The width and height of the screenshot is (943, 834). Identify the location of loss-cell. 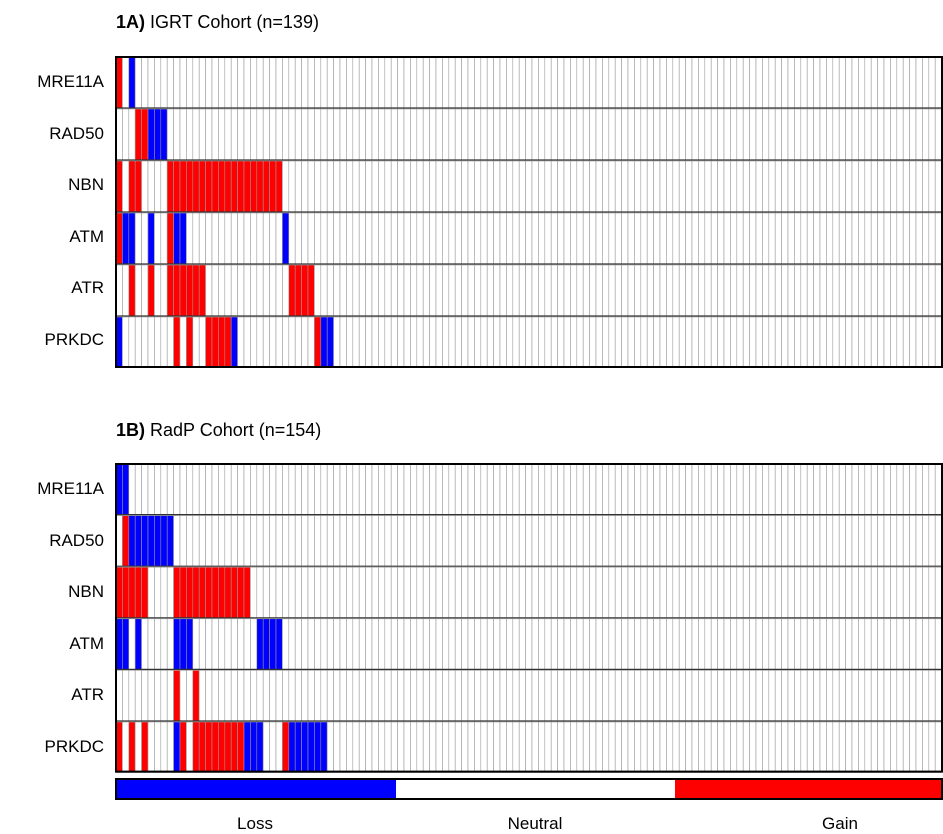
(177, 238).